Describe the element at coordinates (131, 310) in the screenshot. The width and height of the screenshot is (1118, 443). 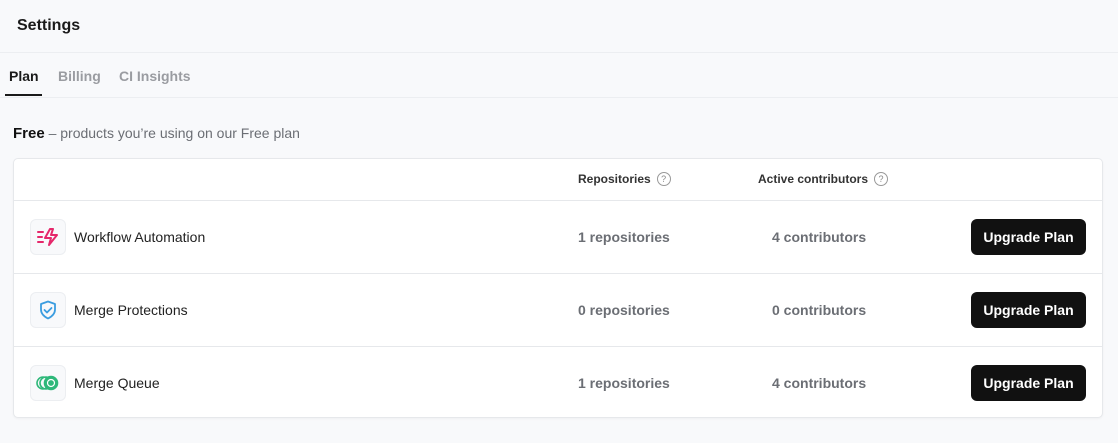
I see `product-name: Merge Protections` at that location.